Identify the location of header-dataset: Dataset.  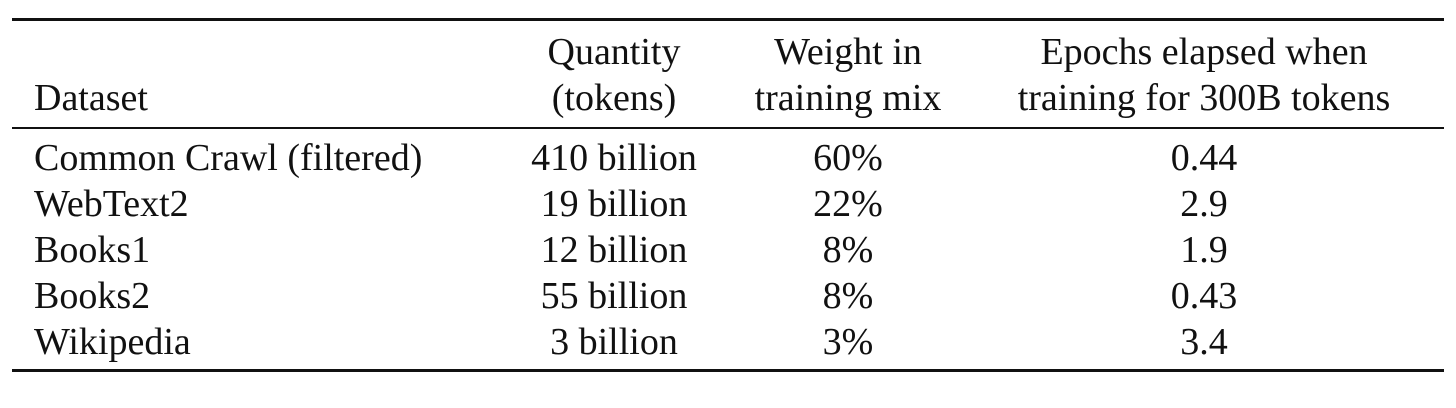
(91, 98).